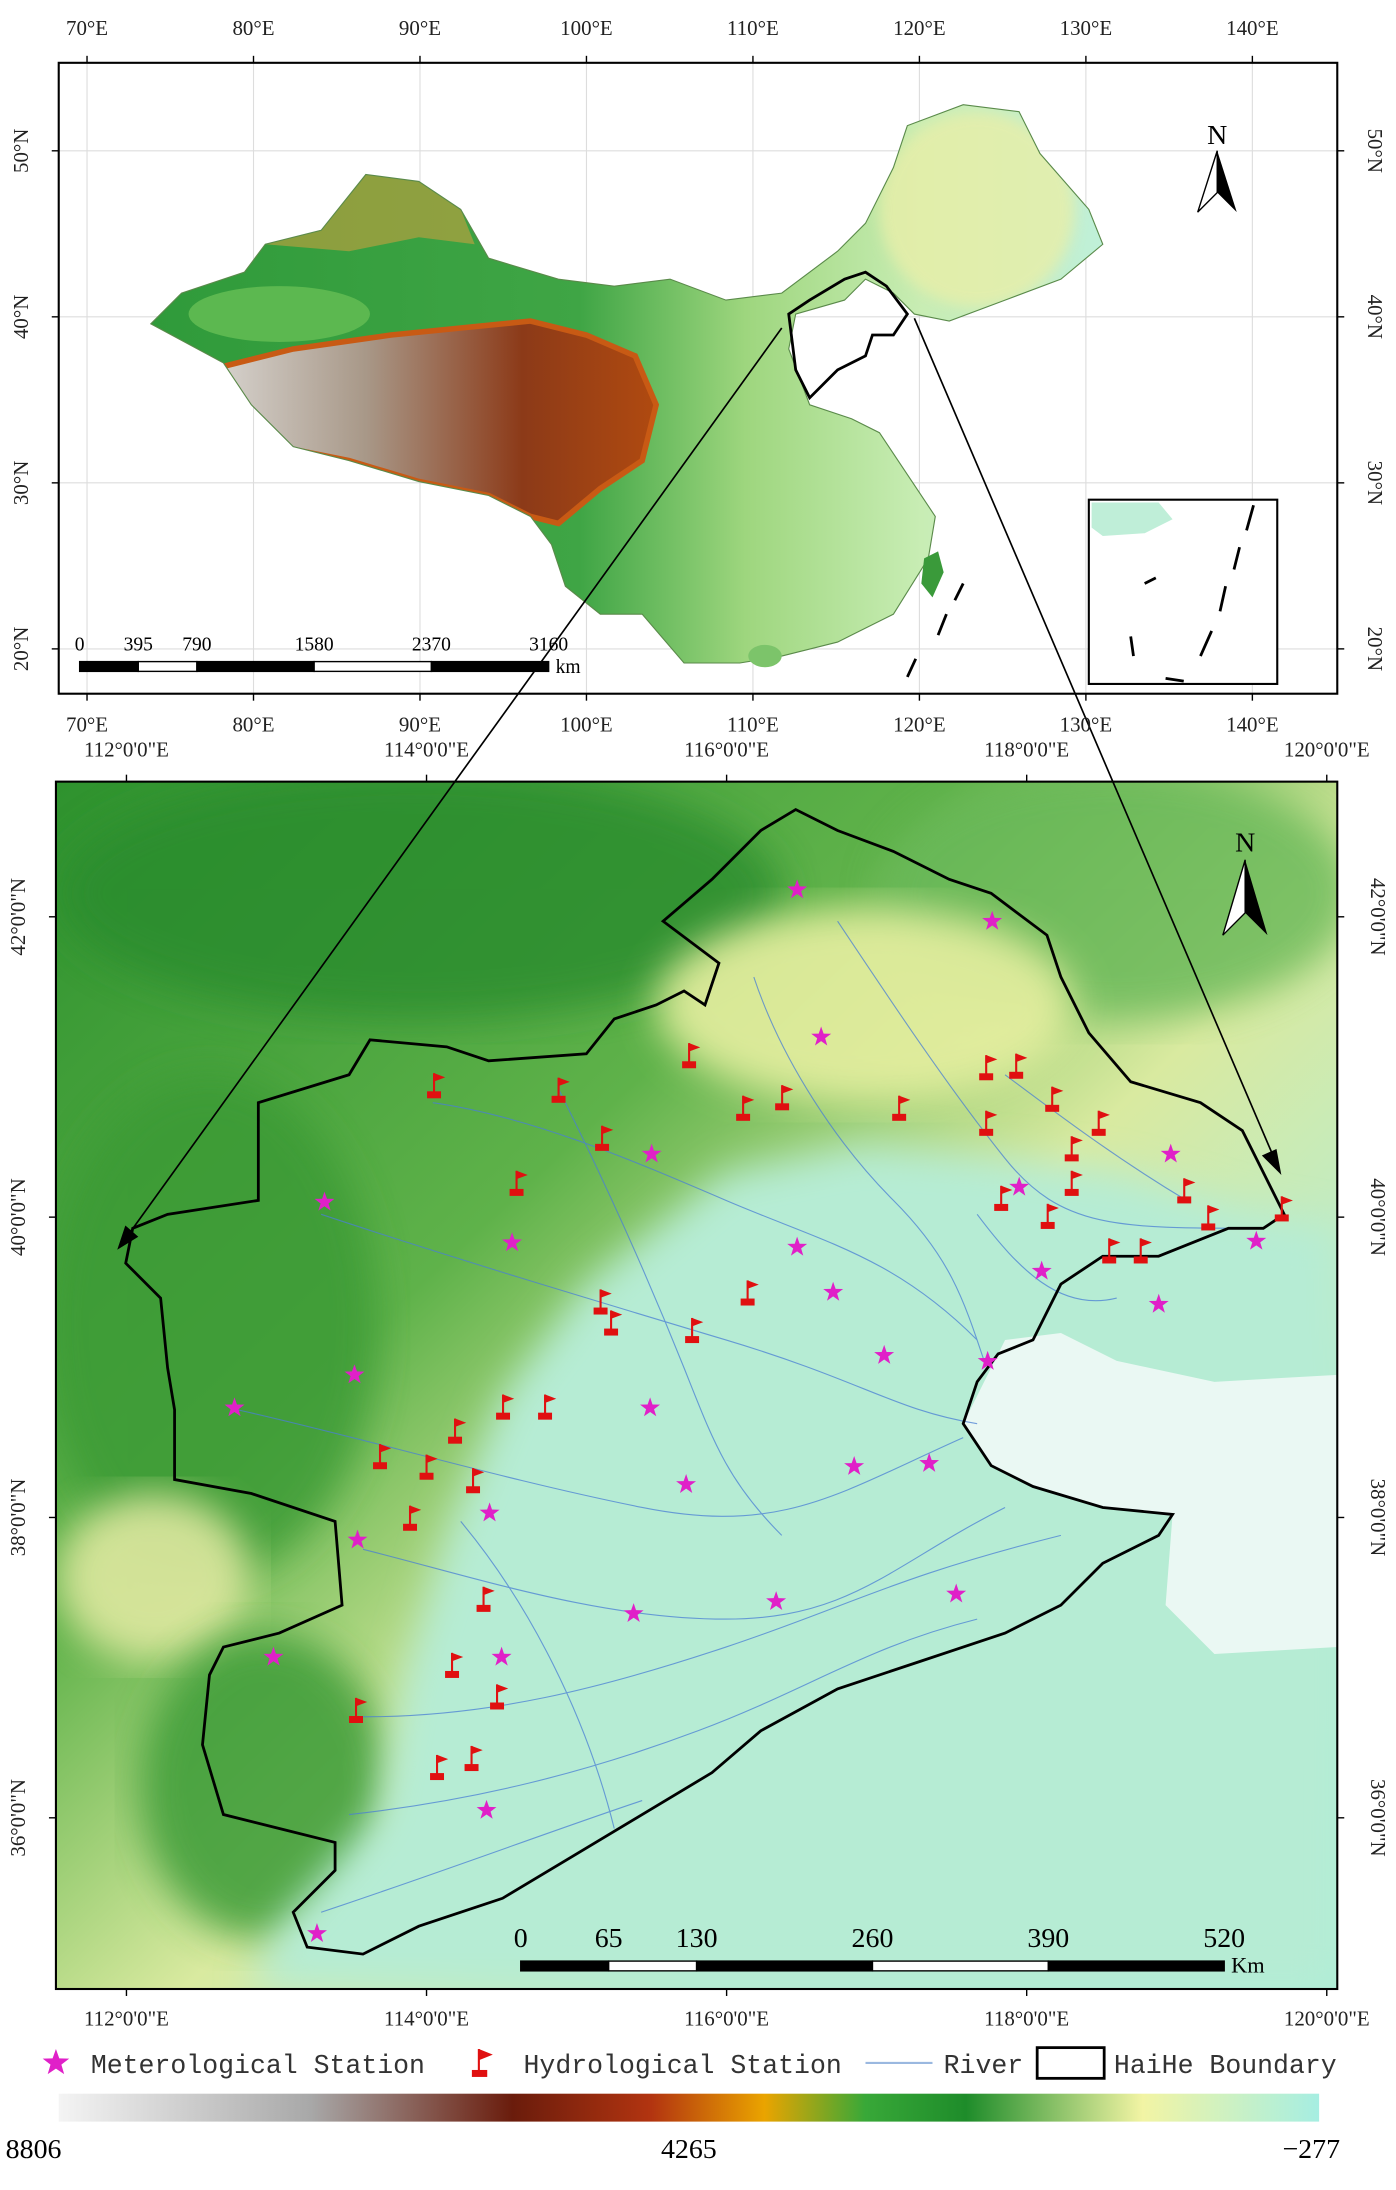 Image resolution: width=1396 pixels, height=2190 pixels. Describe the element at coordinates (697, 1938) in the screenshot. I see `scale-label: 130` at that location.